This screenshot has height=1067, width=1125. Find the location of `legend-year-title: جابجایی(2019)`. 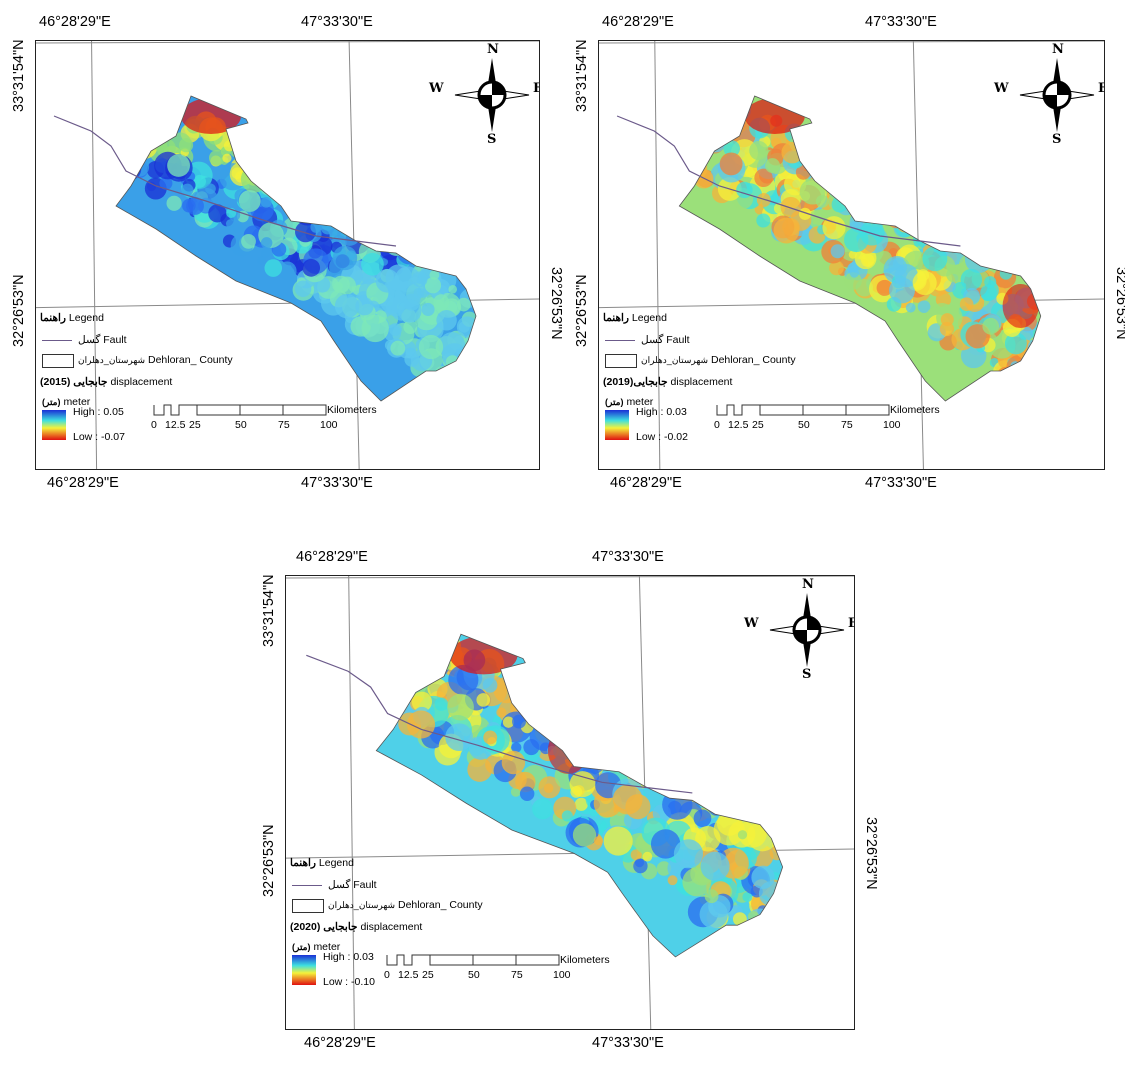

legend-year-title: جابجایی(2019) is located at coordinates (635, 382).